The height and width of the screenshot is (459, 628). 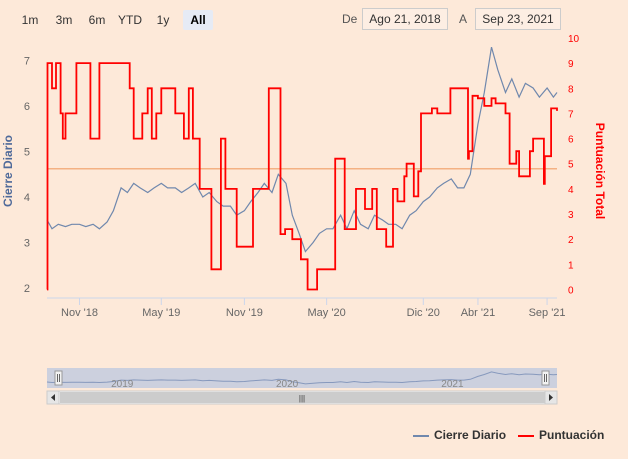 I want to click on x-axis-tick-label: Dic '20, so click(x=423, y=313).